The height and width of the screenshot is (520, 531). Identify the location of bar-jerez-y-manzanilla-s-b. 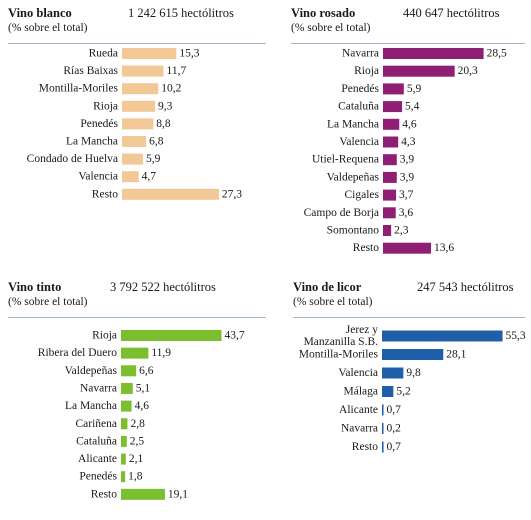
(442, 336).